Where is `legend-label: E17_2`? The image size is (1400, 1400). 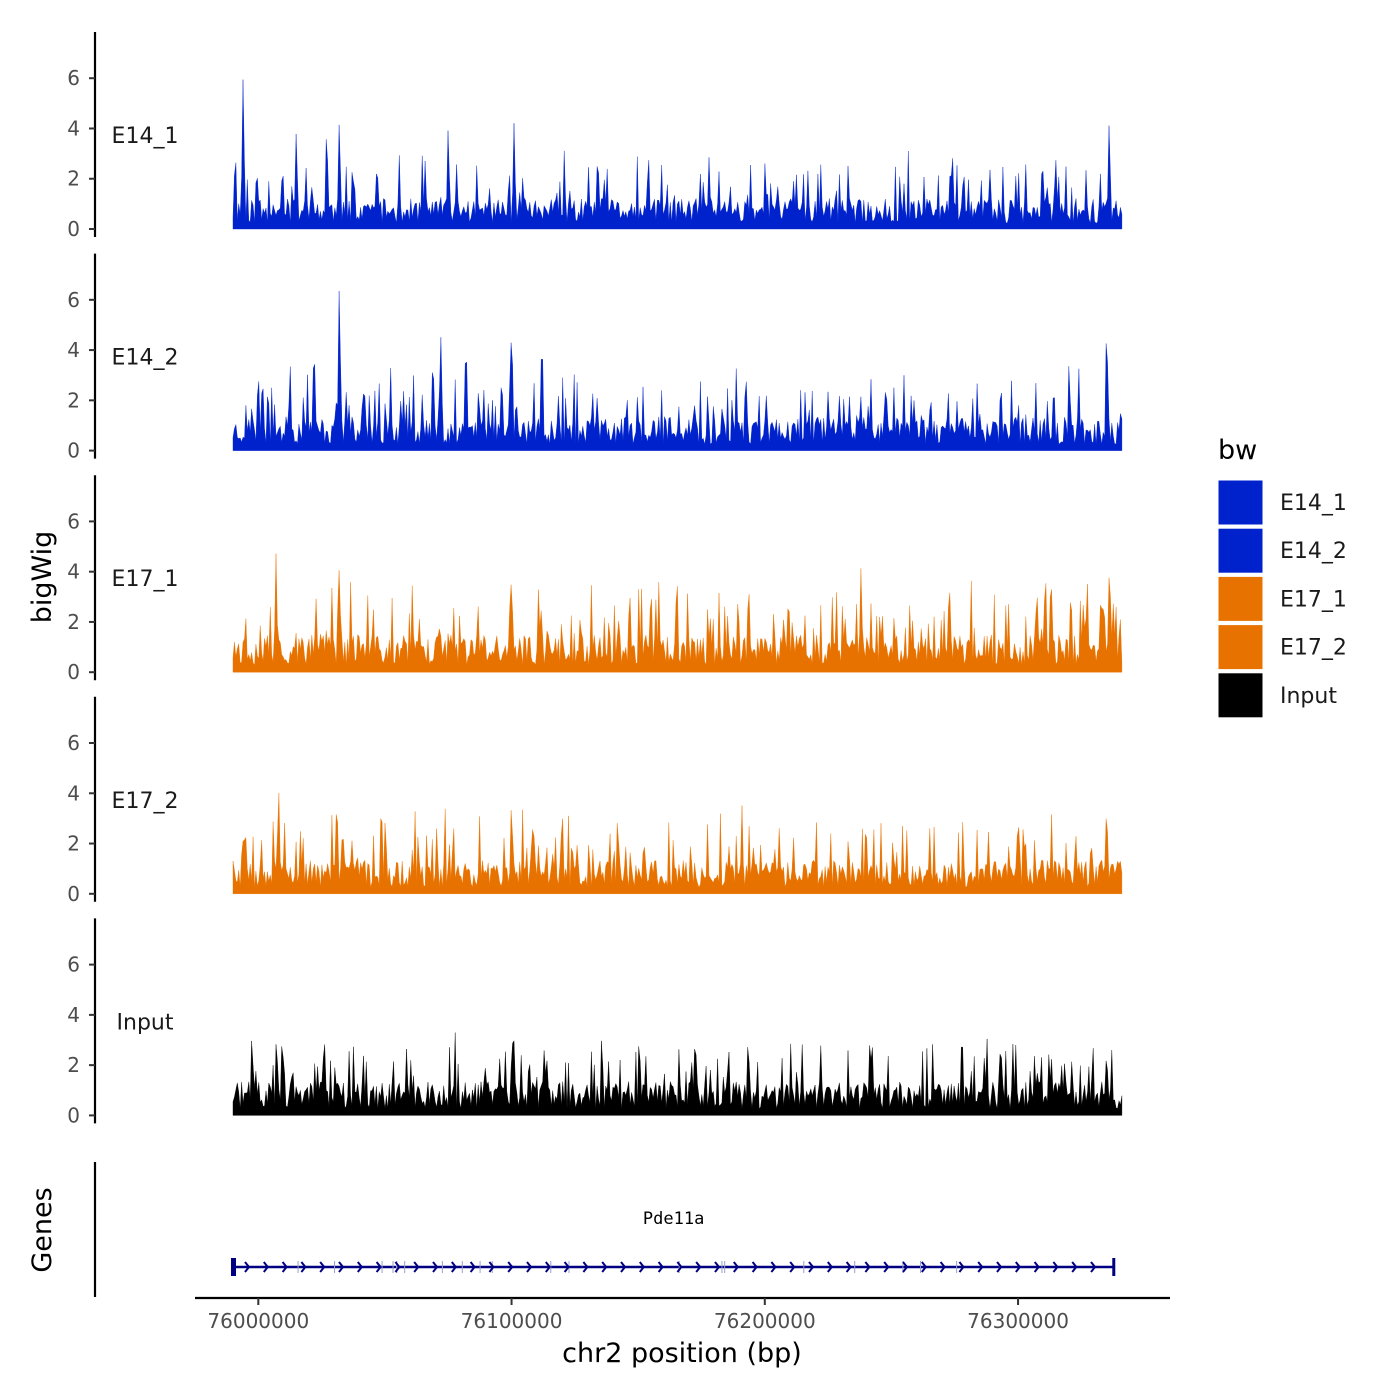 legend-label: E17_2 is located at coordinates (1313, 648).